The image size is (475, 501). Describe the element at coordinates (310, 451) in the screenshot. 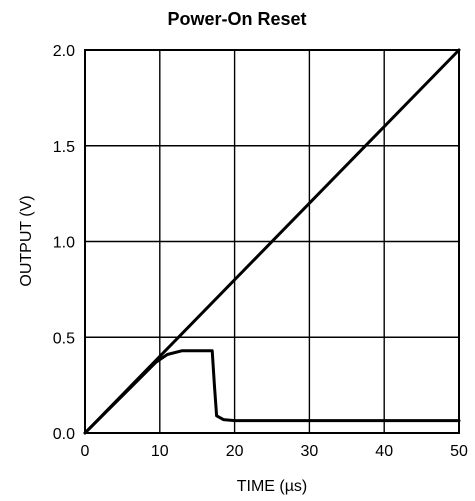

I see `x-tick-label: 30` at that location.